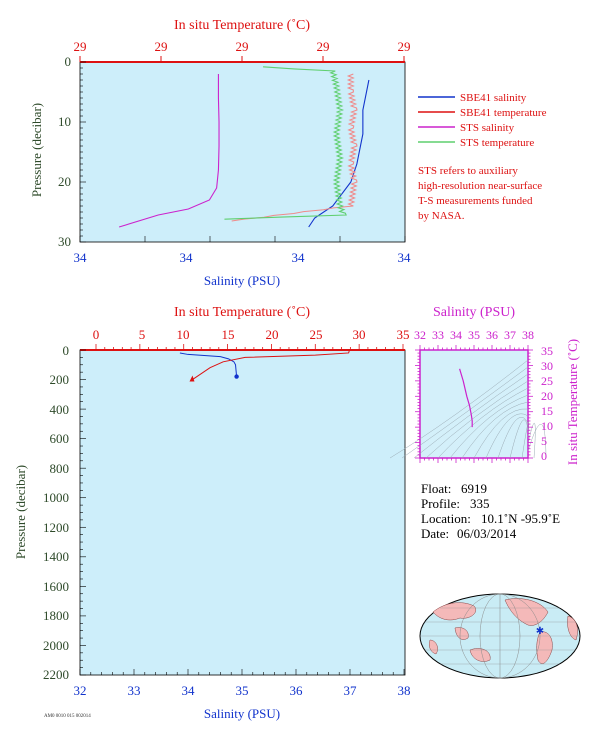 The height and width of the screenshot is (736, 601). Describe the element at coordinates (242, 280) in the screenshot. I see `top-panel-salinity-axis-label: Salinity (PSU)` at that location.